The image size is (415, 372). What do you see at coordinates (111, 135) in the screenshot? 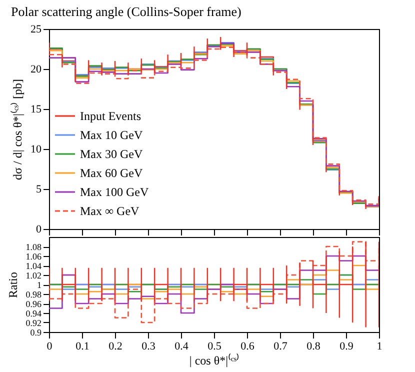
I see `legend-label: Max 10 GeV` at bounding box center [111, 135].